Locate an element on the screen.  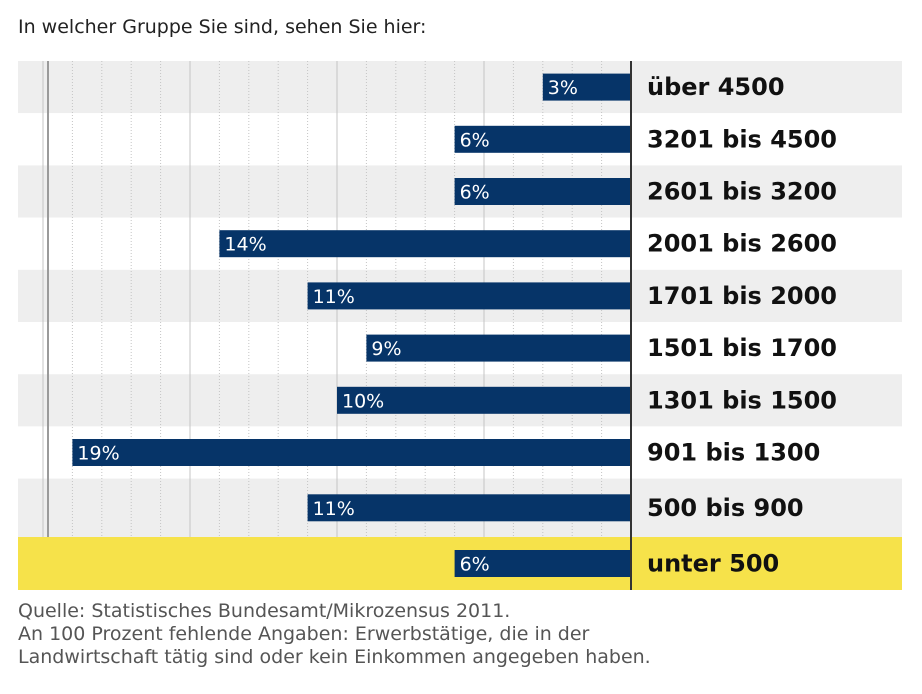
row-band is located at coordinates (460, 87).